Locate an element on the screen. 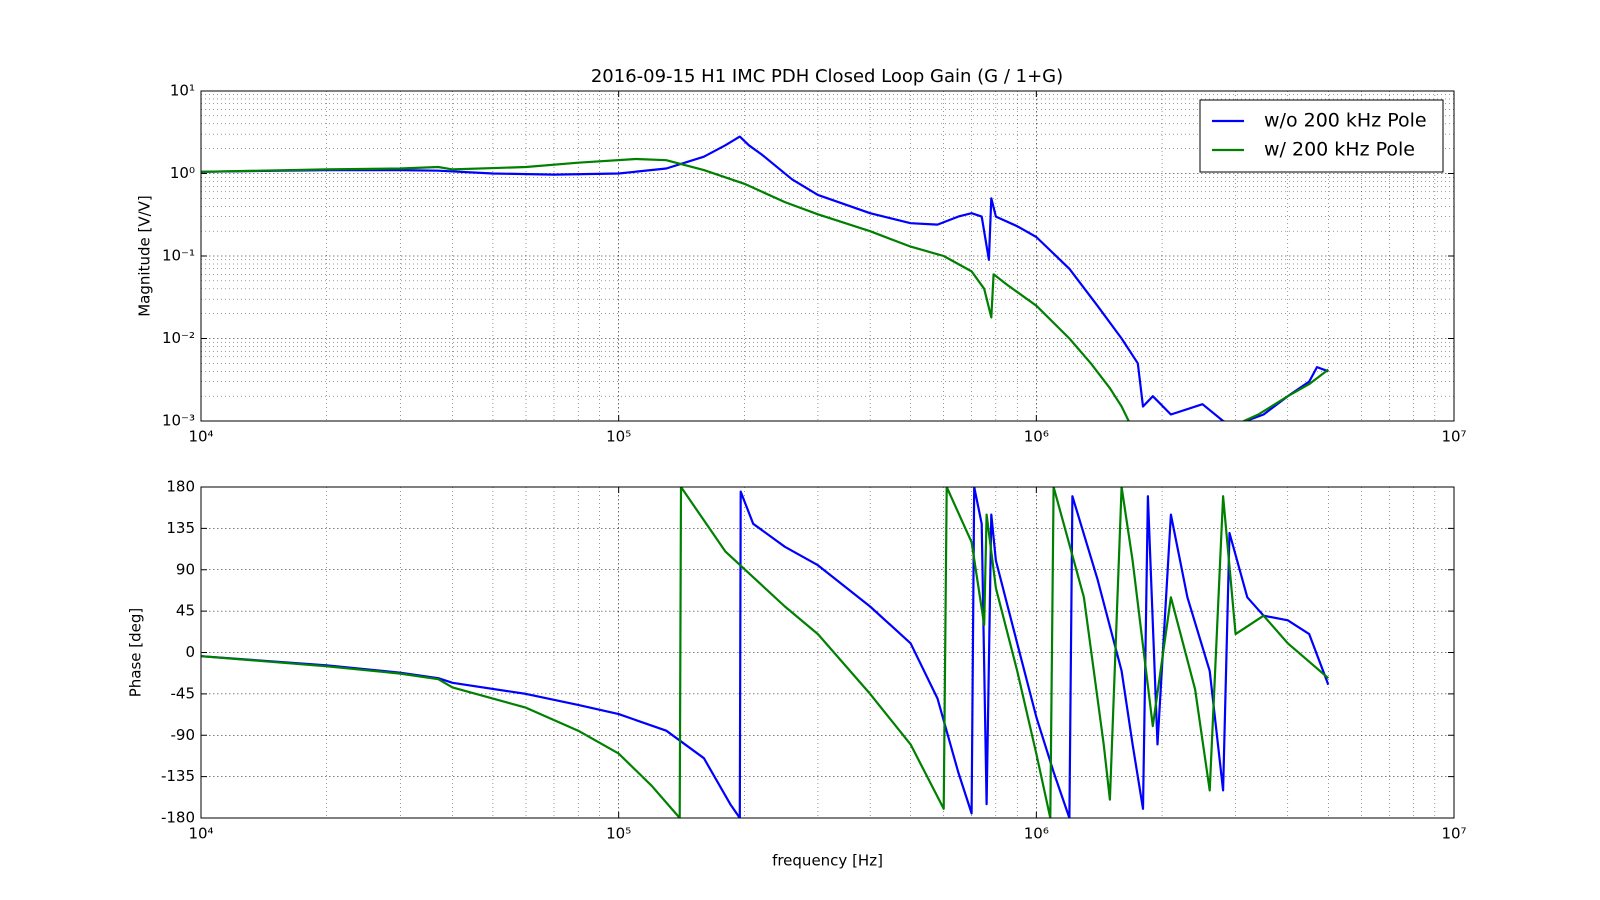 This screenshot has width=1600, height=900. y-tick-label: 90 is located at coordinates (185, 569).